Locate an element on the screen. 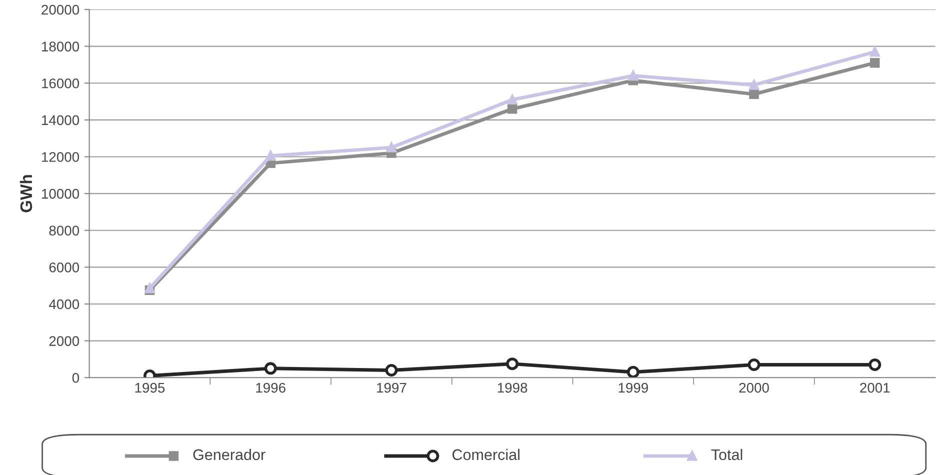 This screenshot has height=475, width=940. legend-label: Total is located at coordinates (726, 454).